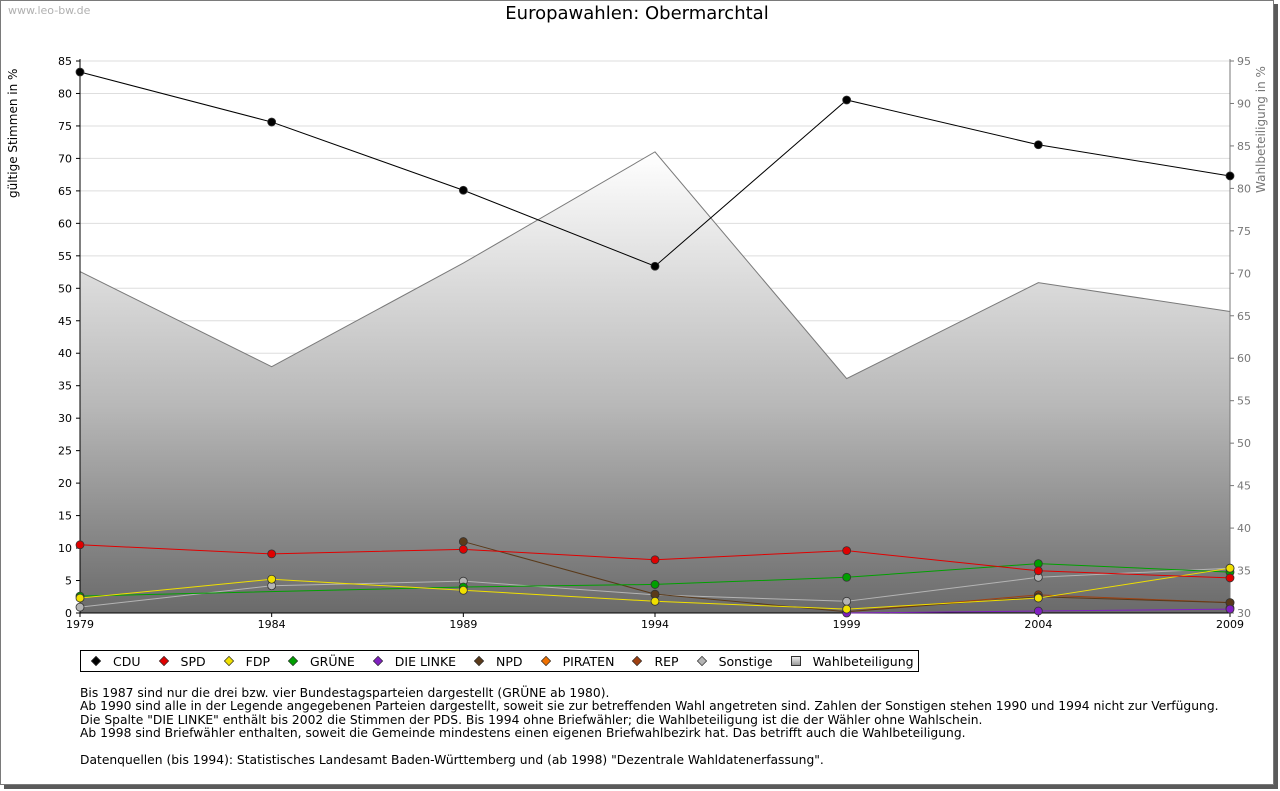 The image size is (1280, 791). Describe the element at coordinates (655, 624) in the screenshot. I see `x-tick-label: 1994` at that location.